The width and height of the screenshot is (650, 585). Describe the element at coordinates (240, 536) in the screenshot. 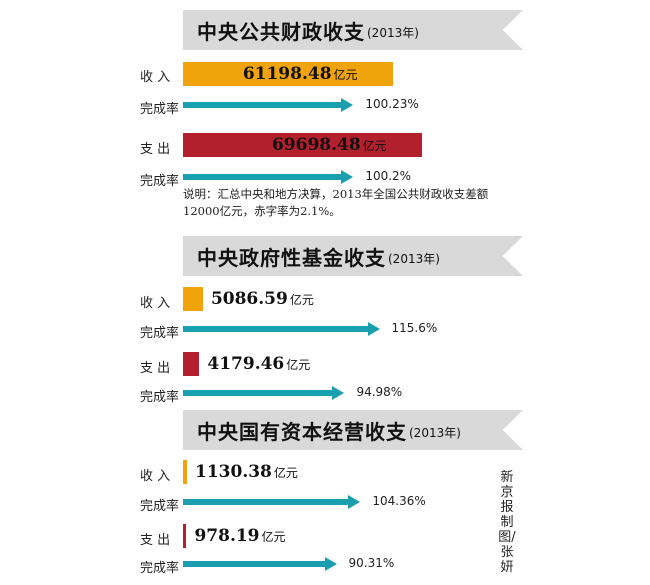

I see `expense-value: 978.19 亿元` at that location.